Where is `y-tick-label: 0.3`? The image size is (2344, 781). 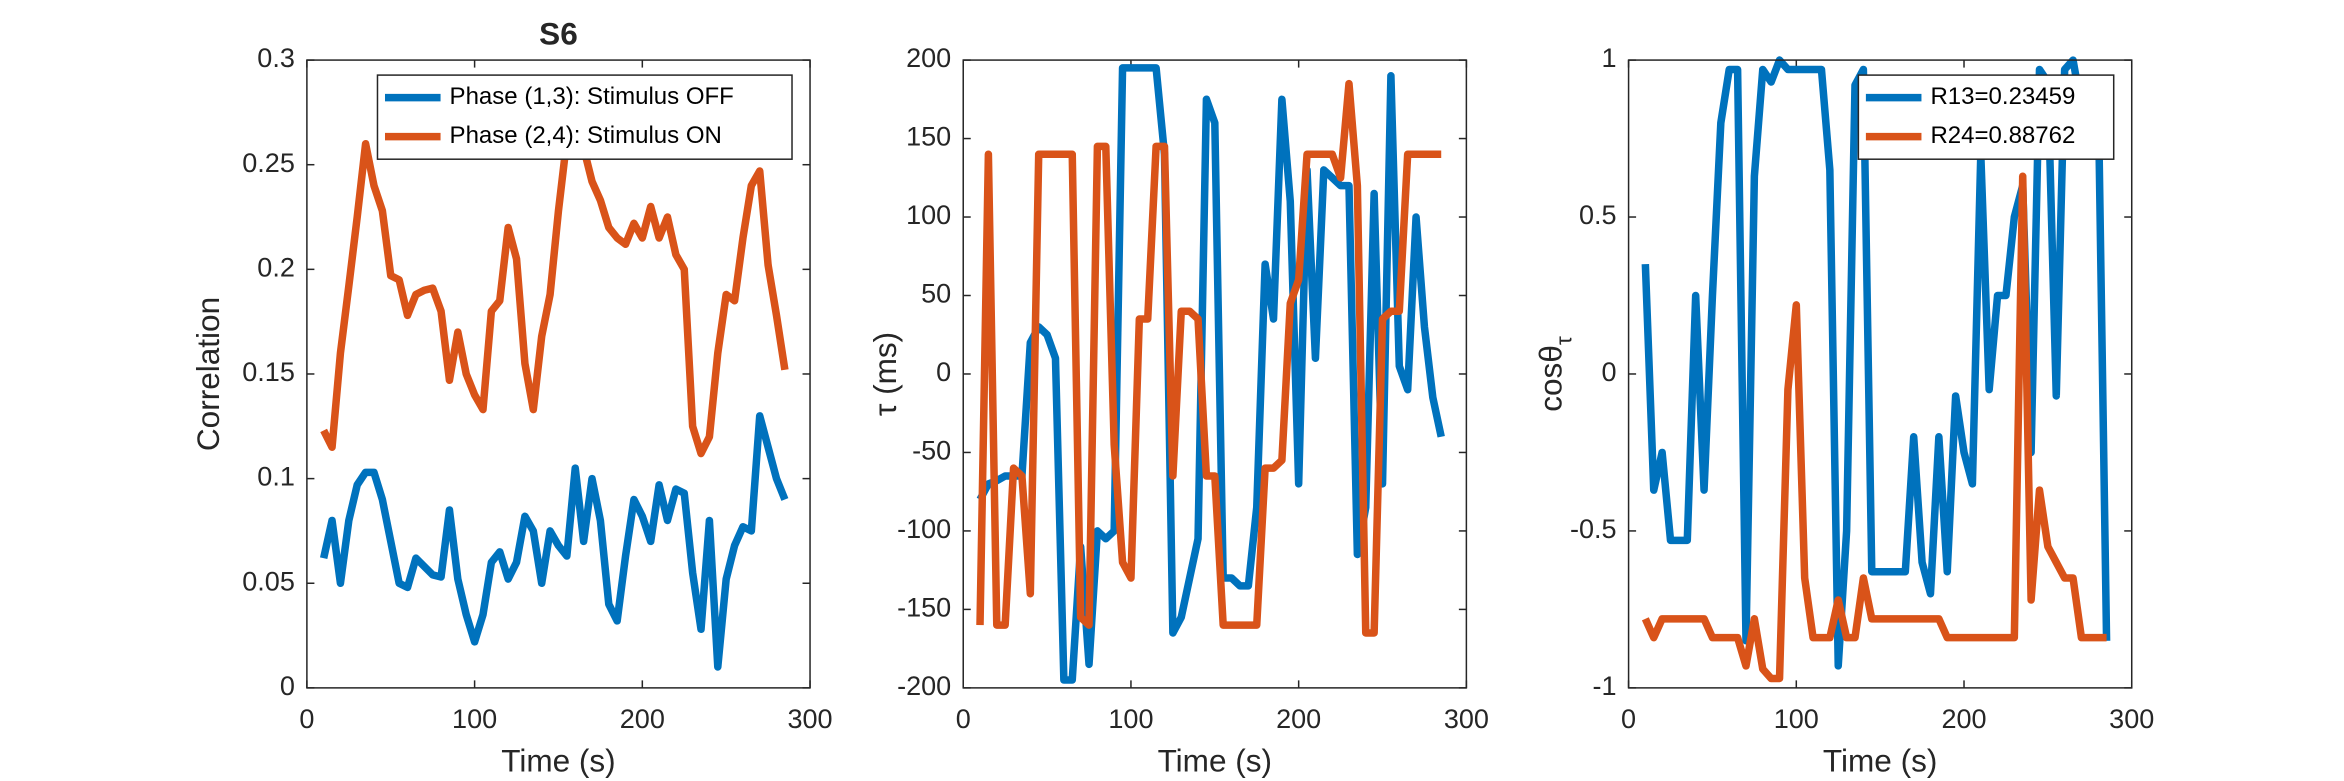
y-tick-label: 0.3 is located at coordinates (276, 58).